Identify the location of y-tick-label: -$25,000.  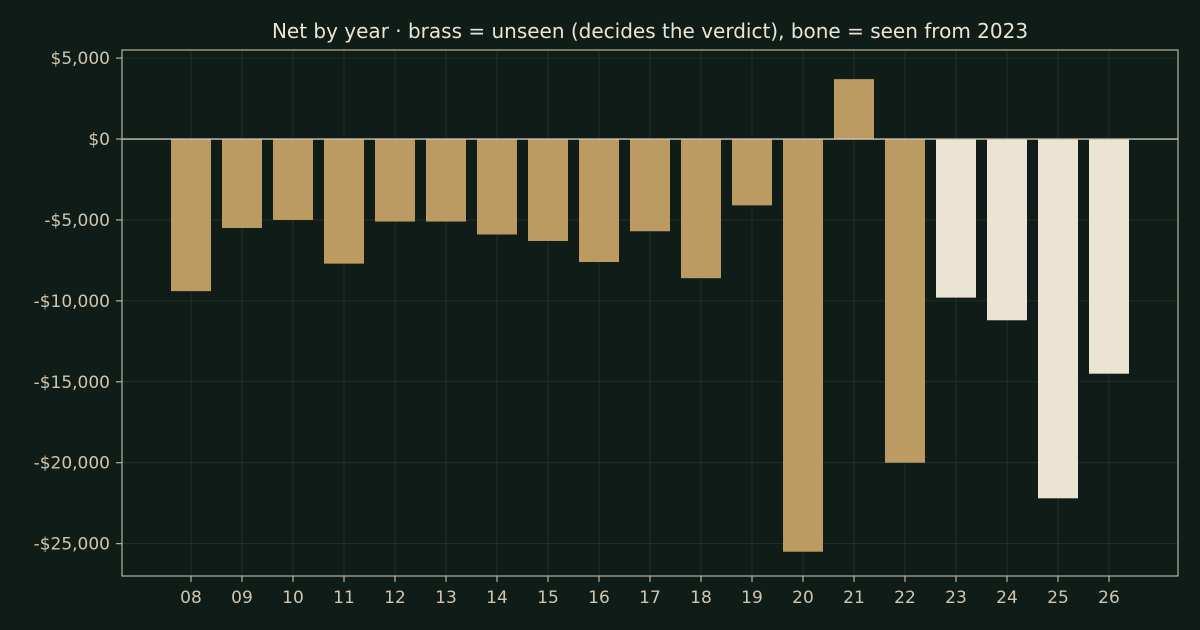
(72, 545).